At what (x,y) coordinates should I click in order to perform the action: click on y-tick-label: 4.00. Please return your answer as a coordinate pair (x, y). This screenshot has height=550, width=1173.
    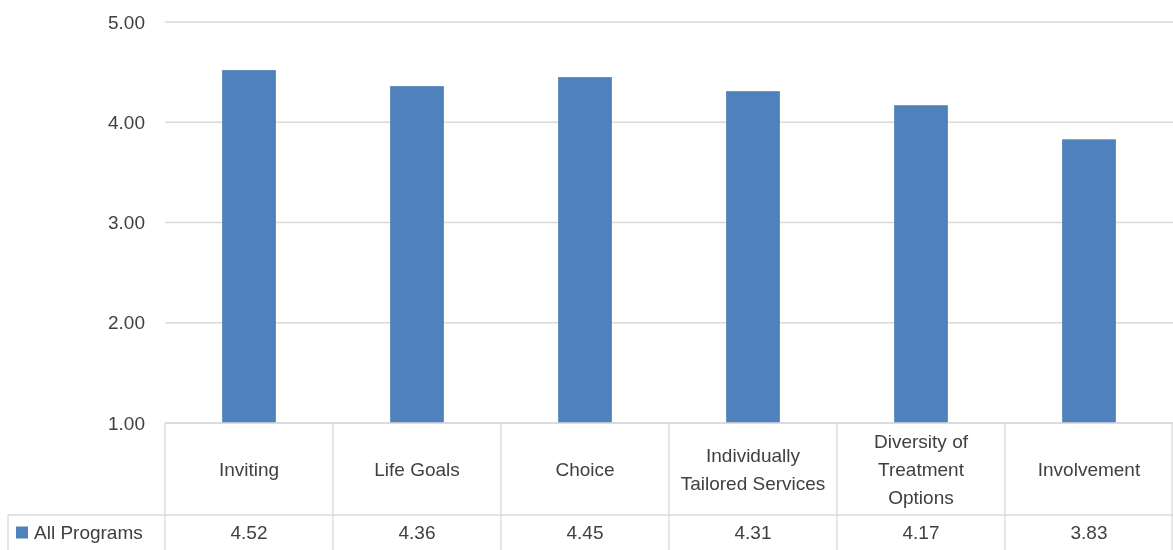
    Looking at the image, I should click on (126, 122).